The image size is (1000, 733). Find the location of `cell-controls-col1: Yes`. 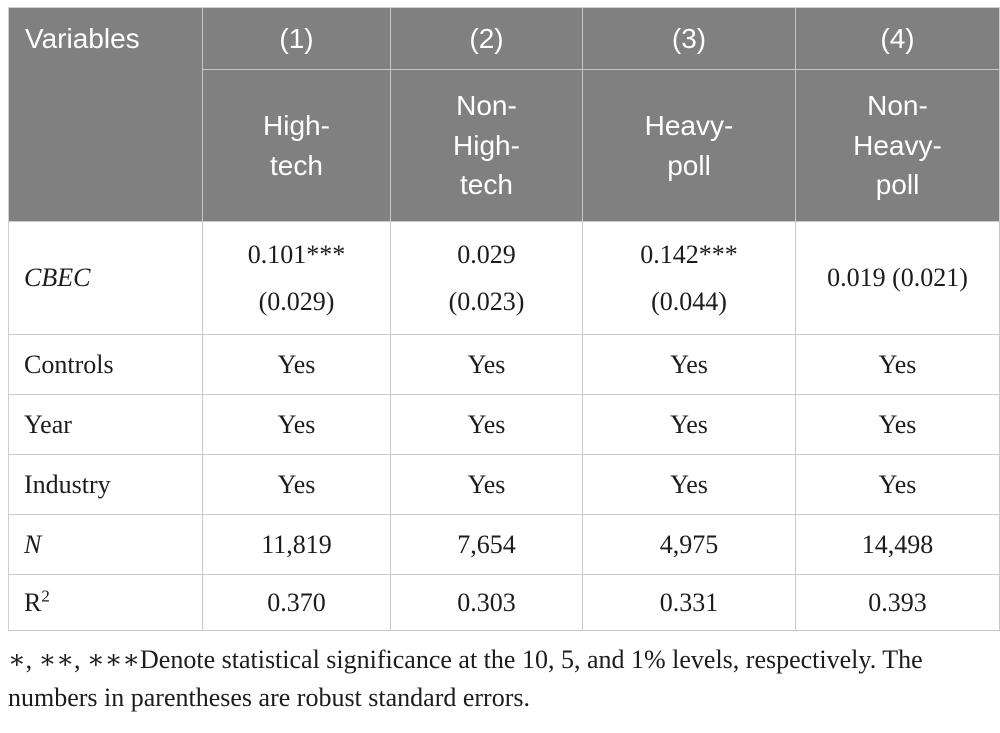

cell-controls-col1: Yes is located at coordinates (297, 365).